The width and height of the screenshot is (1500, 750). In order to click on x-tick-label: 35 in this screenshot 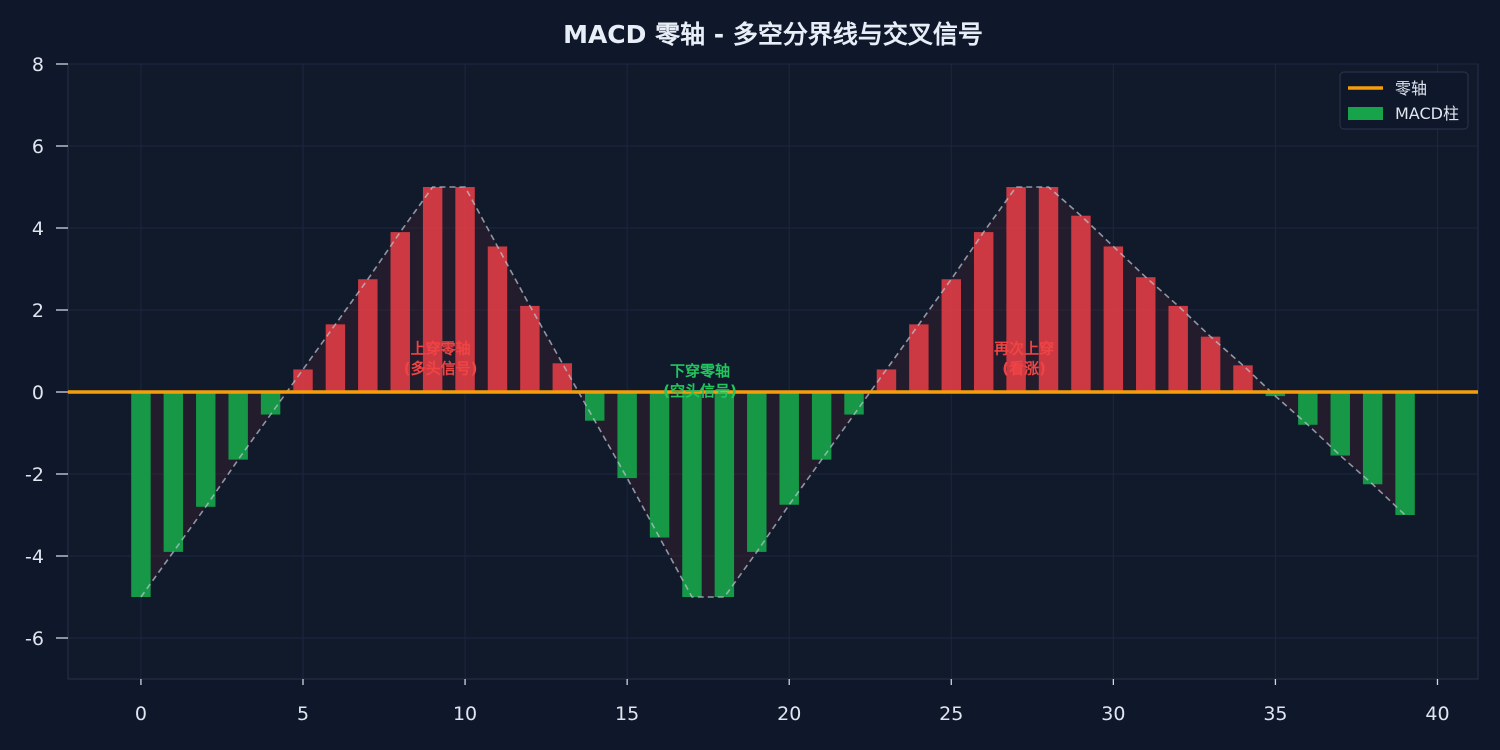, I will do `click(1275, 714)`.